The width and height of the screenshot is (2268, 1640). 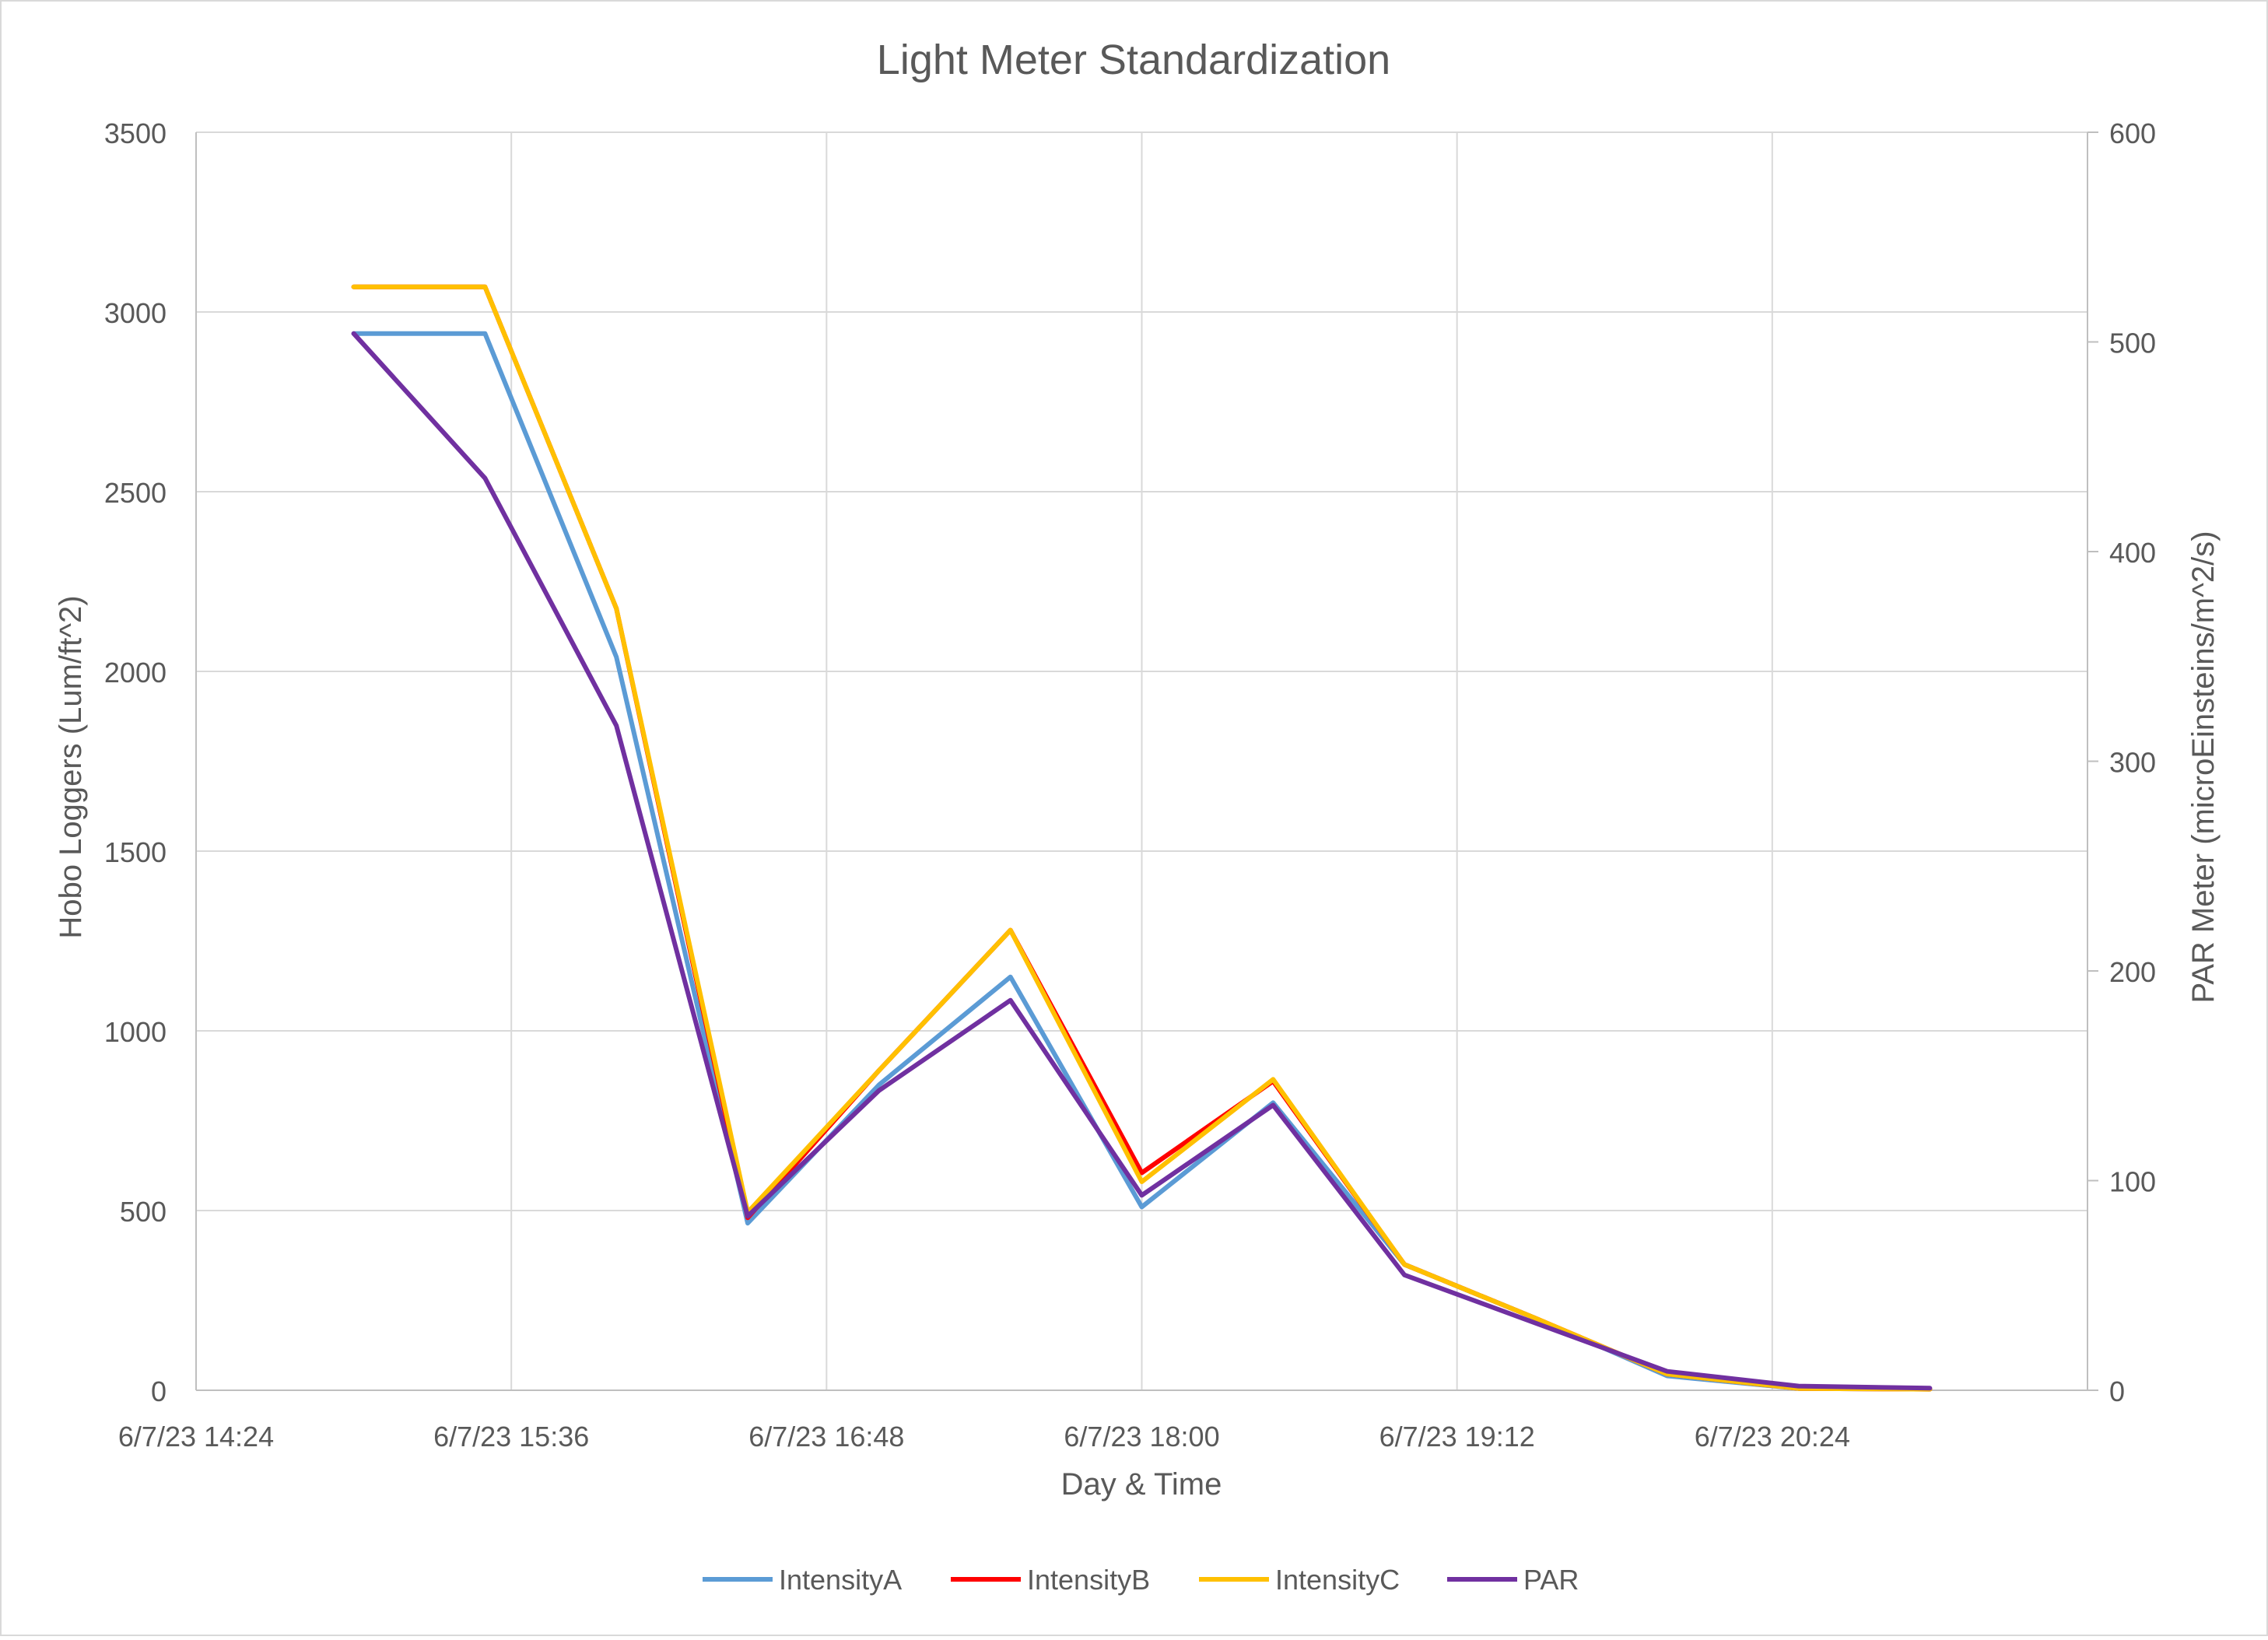 I want to click on legend: IntensityA IntensityB IntensityC PAR, so click(x=1141, y=1580).